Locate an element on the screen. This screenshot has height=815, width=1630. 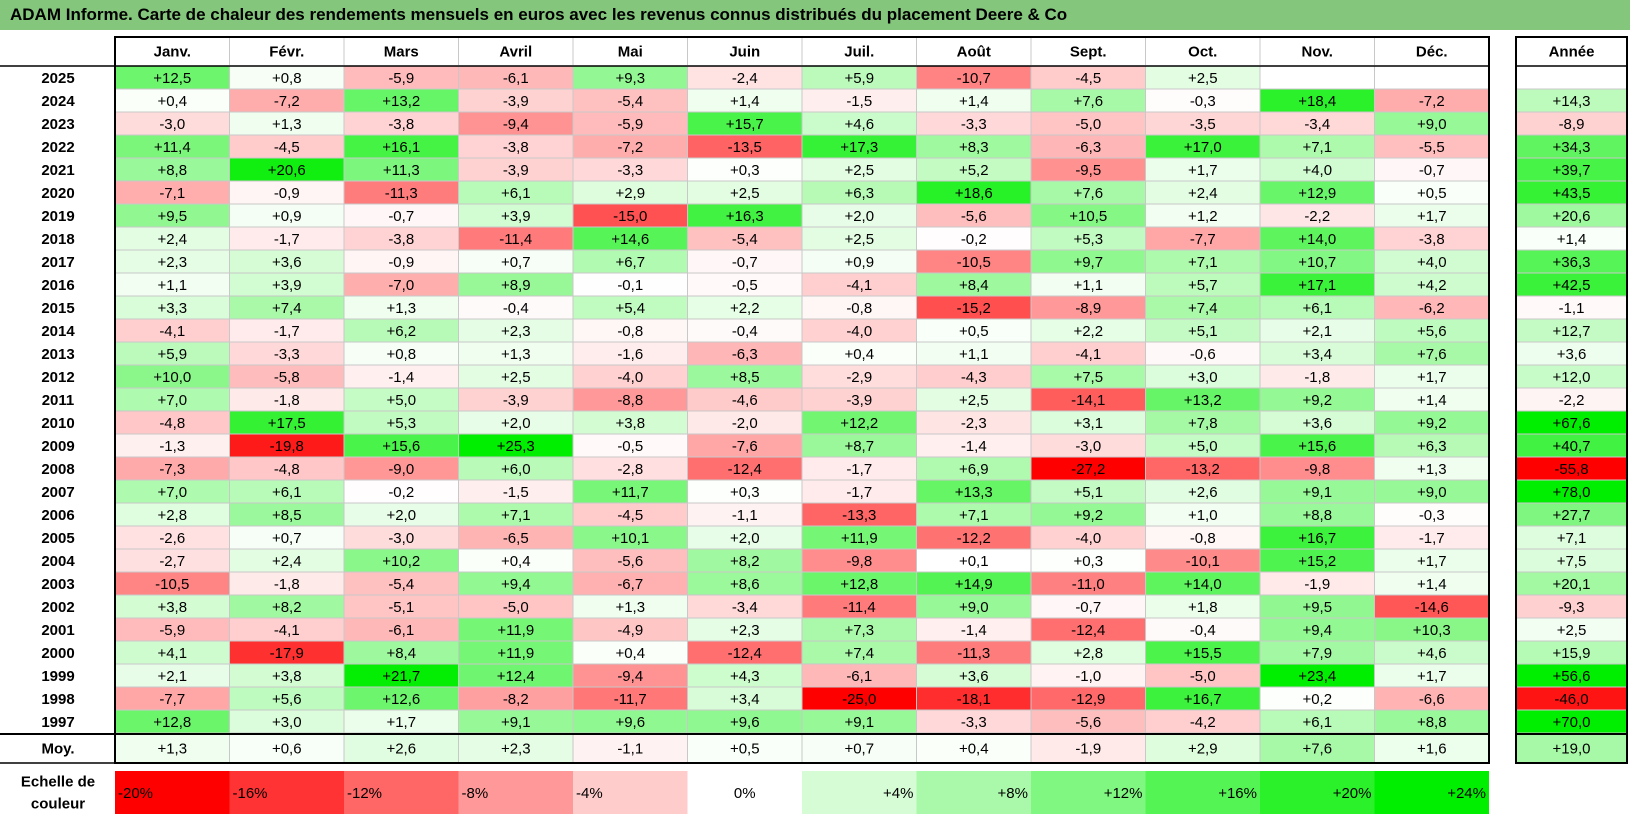
cell-value: -13,2 is located at coordinates (1203, 469).